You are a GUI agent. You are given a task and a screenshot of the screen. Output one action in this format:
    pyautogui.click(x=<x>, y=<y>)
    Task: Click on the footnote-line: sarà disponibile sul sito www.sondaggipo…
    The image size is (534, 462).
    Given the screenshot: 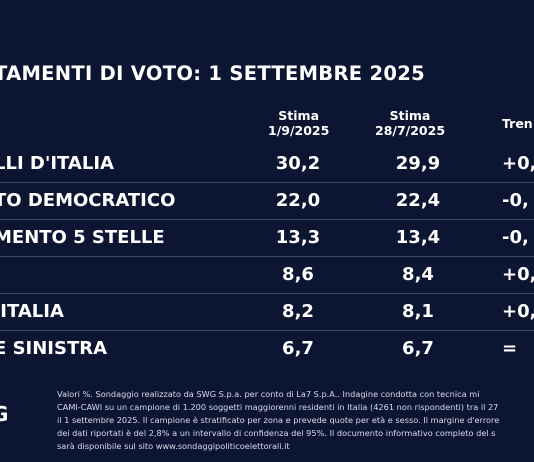 What is the action you would take?
    pyautogui.click(x=173, y=446)
    